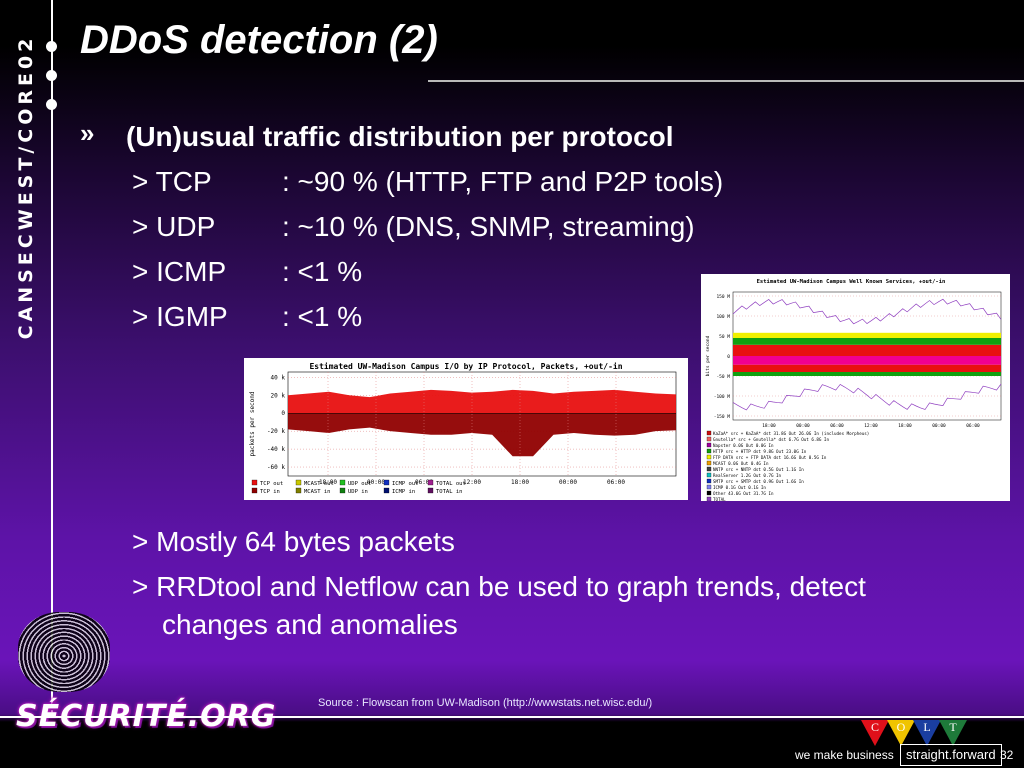  What do you see at coordinates (722, 397) in the screenshot?
I see `chart-services-y-tick: -100 M` at bounding box center [722, 397].